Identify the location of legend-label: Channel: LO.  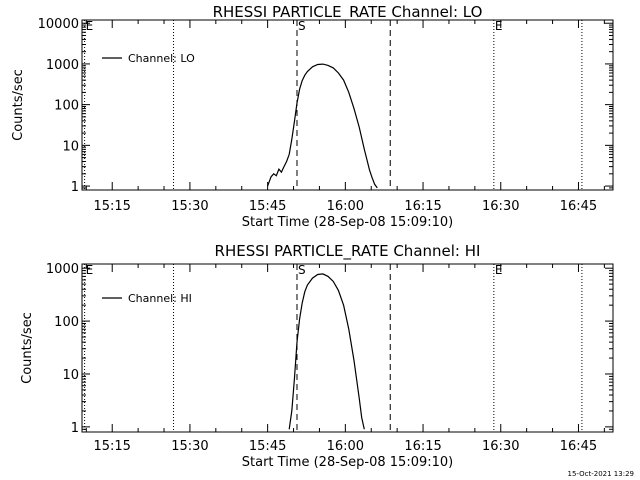
(161, 58).